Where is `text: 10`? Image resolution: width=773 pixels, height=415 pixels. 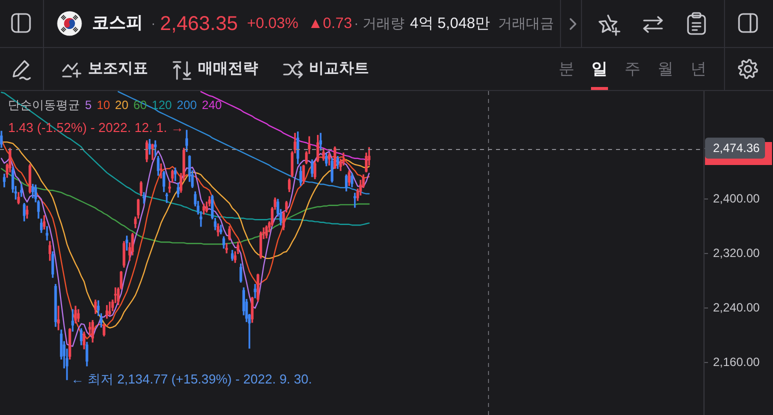 text: 10 is located at coordinates (103, 105).